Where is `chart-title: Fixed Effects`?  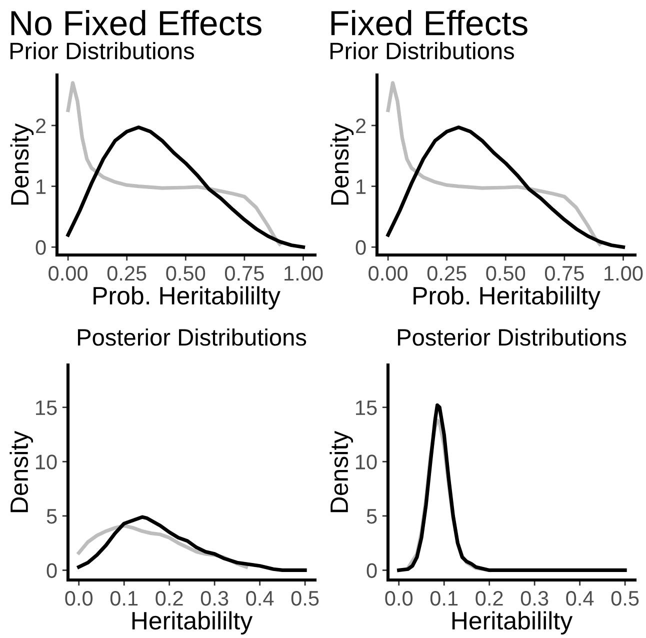 chart-title: Fixed Effects is located at coordinates (429, 23).